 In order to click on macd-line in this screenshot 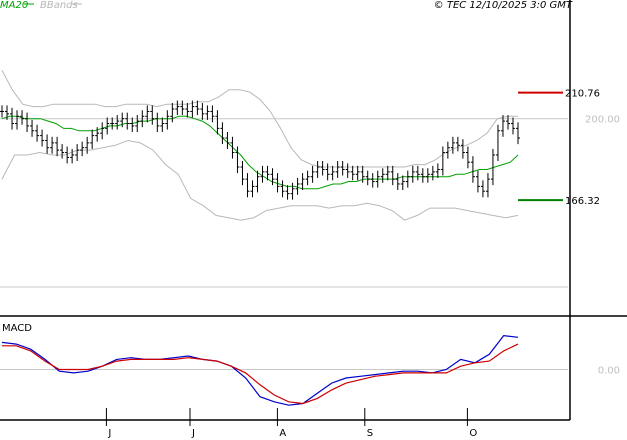, I will do `click(260, 370)`.